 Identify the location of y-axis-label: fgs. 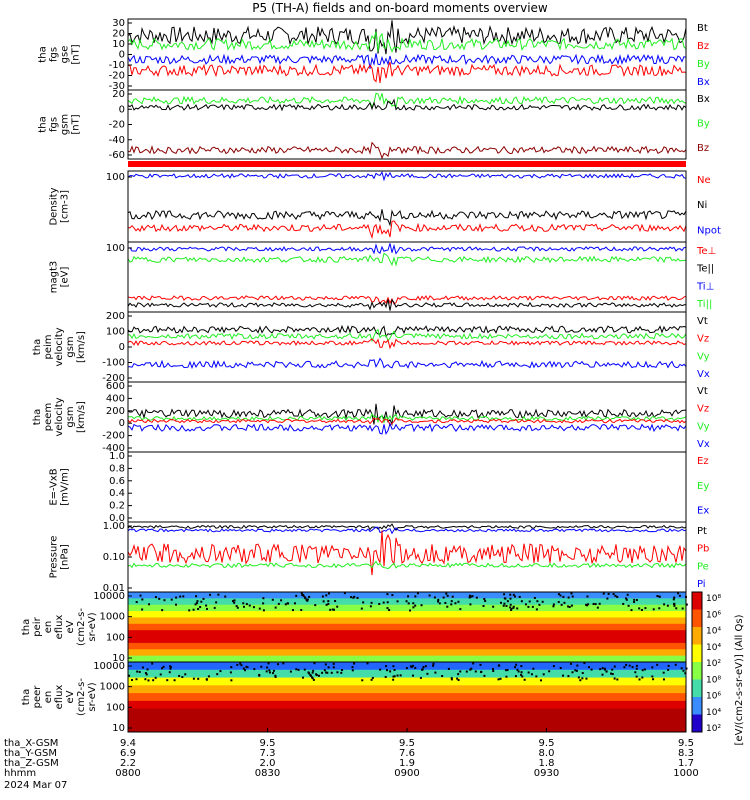
(54, 124).